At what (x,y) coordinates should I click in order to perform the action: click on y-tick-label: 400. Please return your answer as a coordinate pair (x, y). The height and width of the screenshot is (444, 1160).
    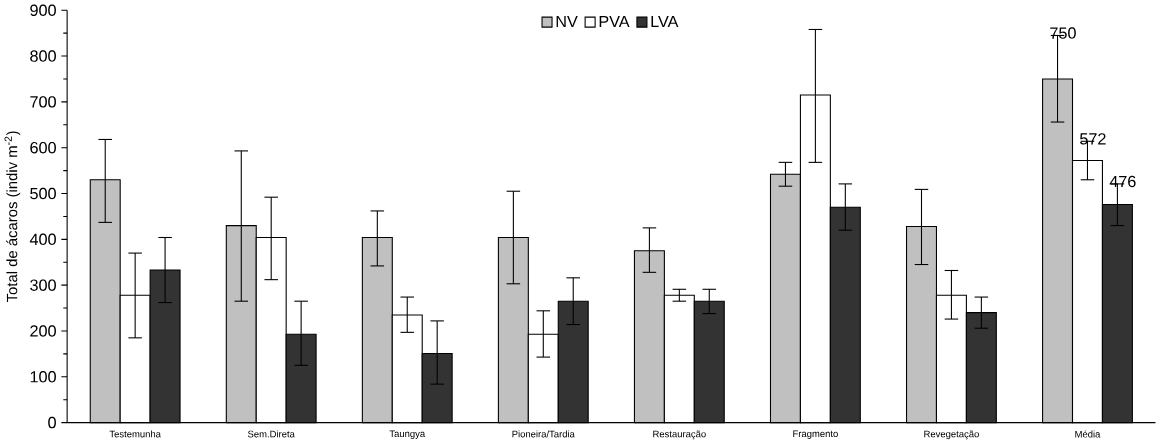
    Looking at the image, I should click on (42, 239).